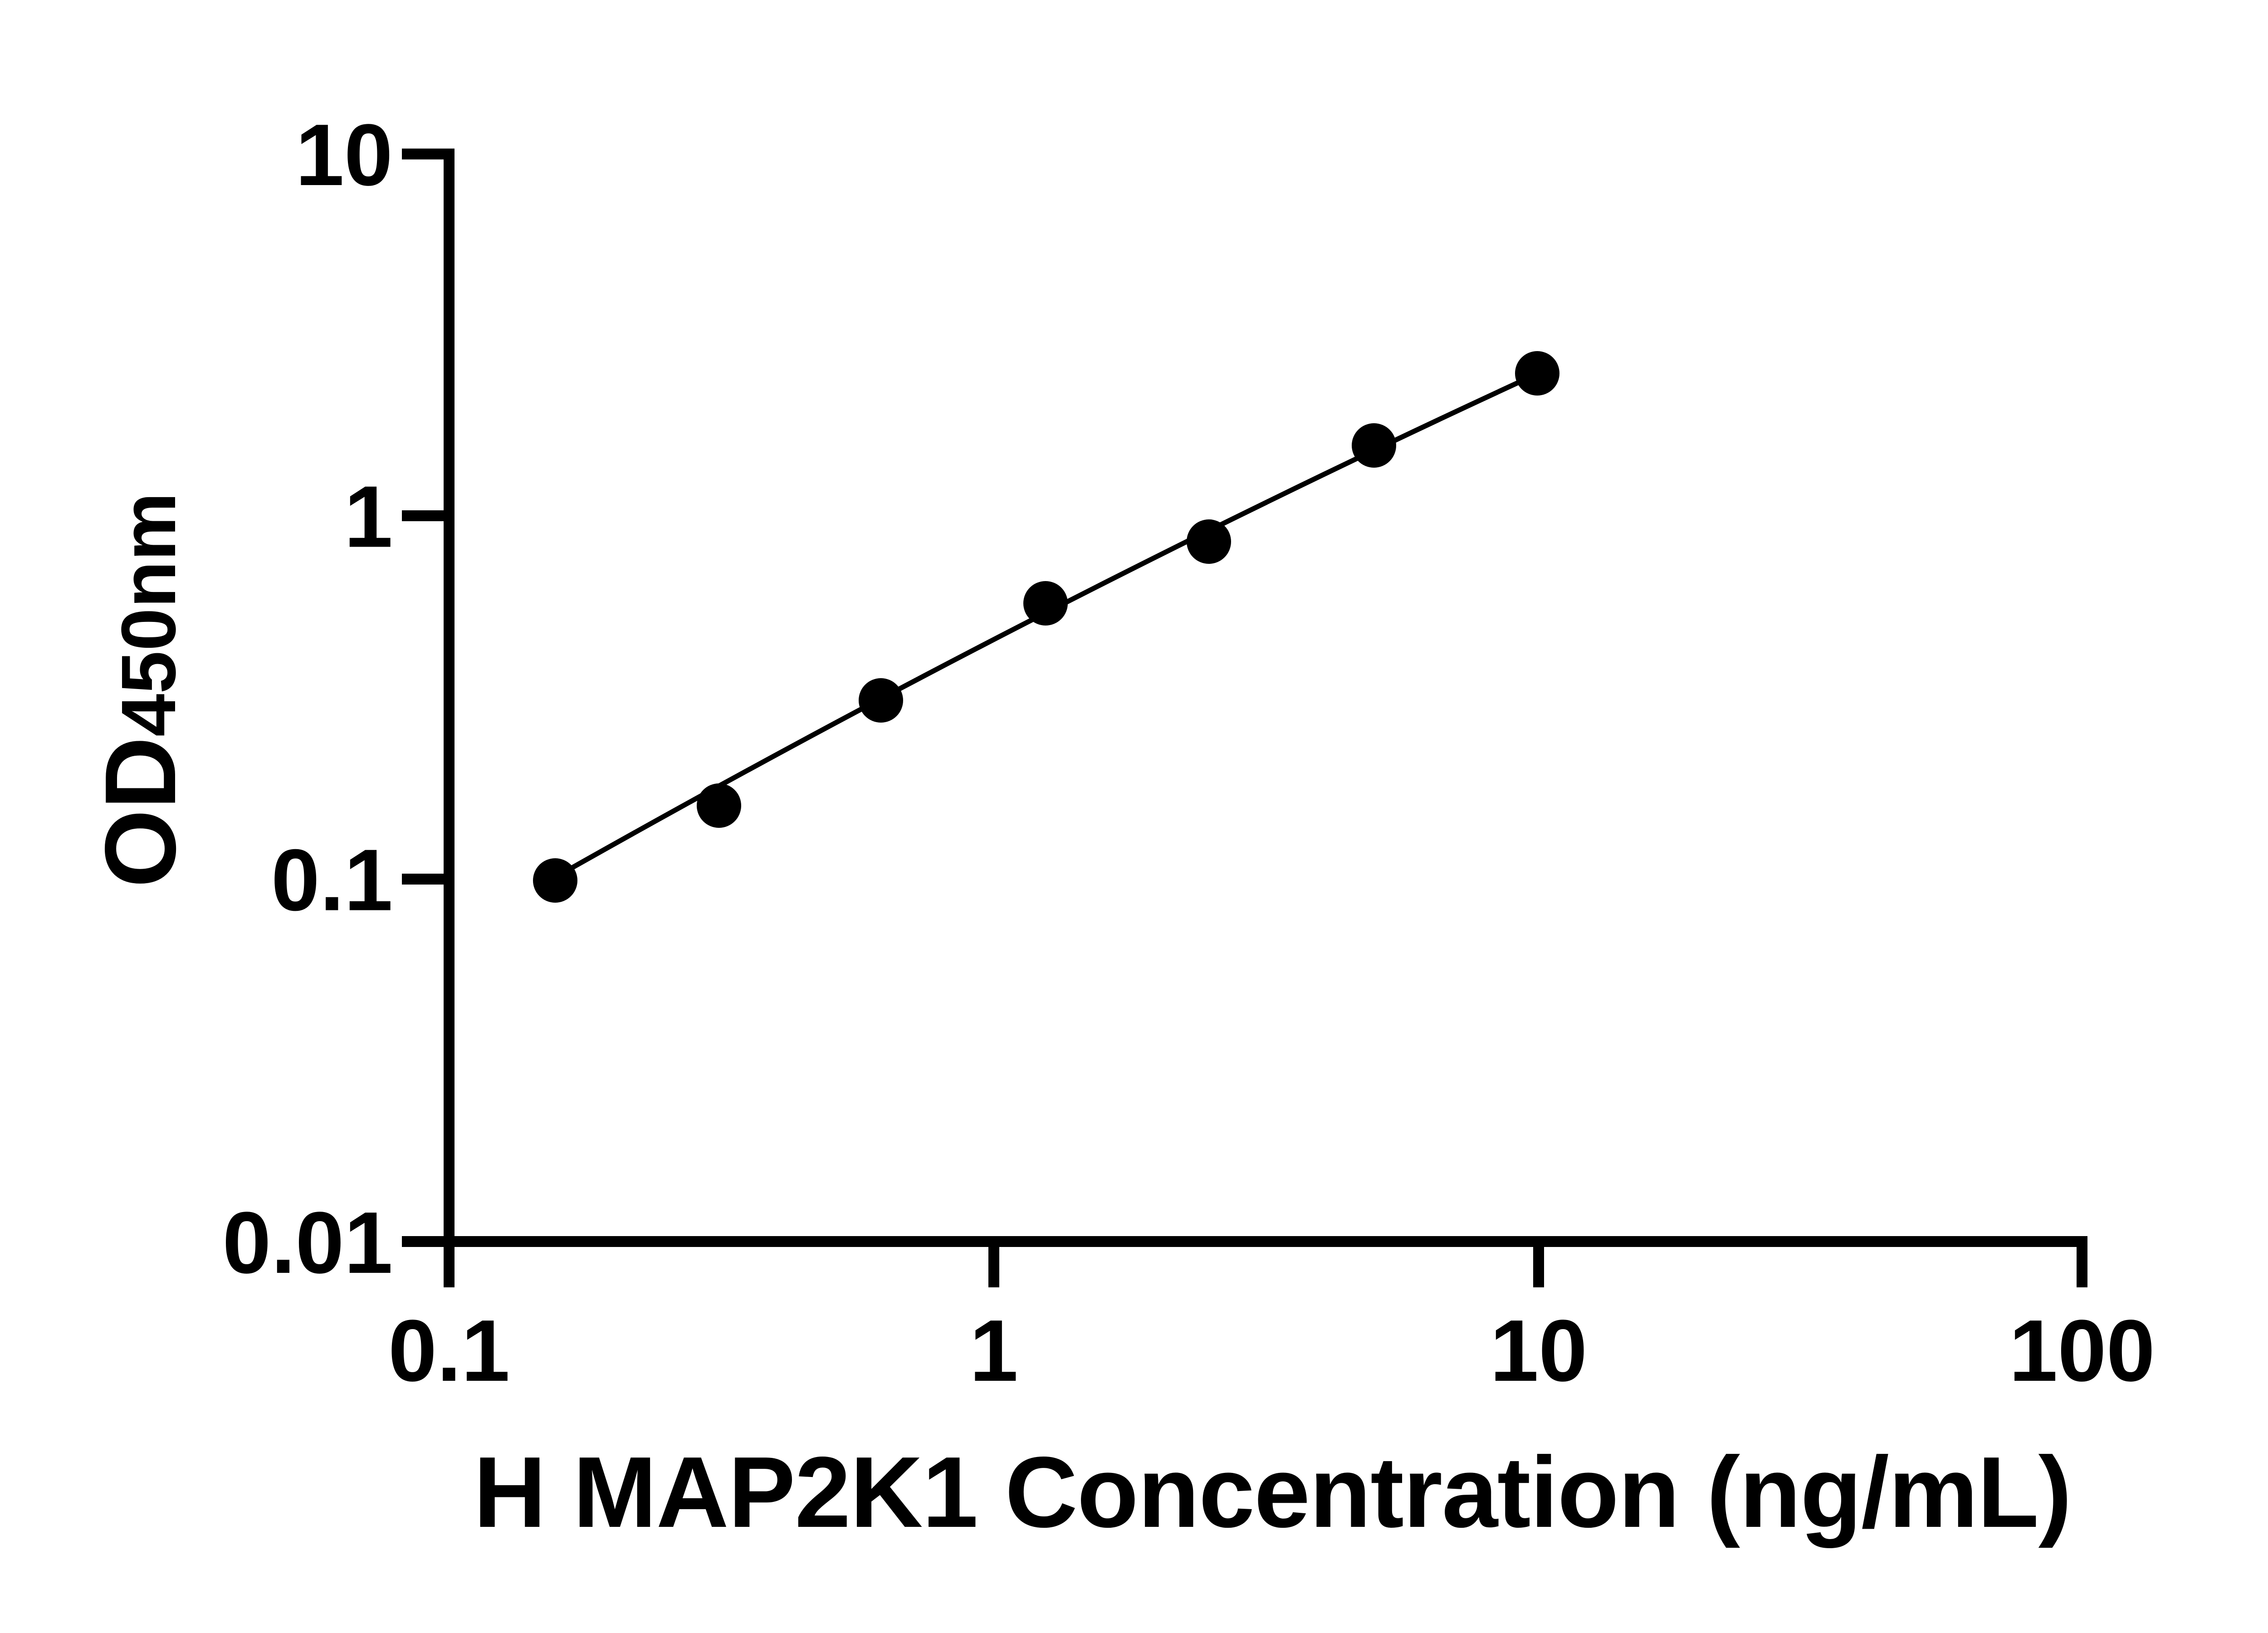 Image resolution: width=2268 pixels, height=1633 pixels. Describe the element at coordinates (2082, 1350) in the screenshot. I see `svg-text: 100` at that location.